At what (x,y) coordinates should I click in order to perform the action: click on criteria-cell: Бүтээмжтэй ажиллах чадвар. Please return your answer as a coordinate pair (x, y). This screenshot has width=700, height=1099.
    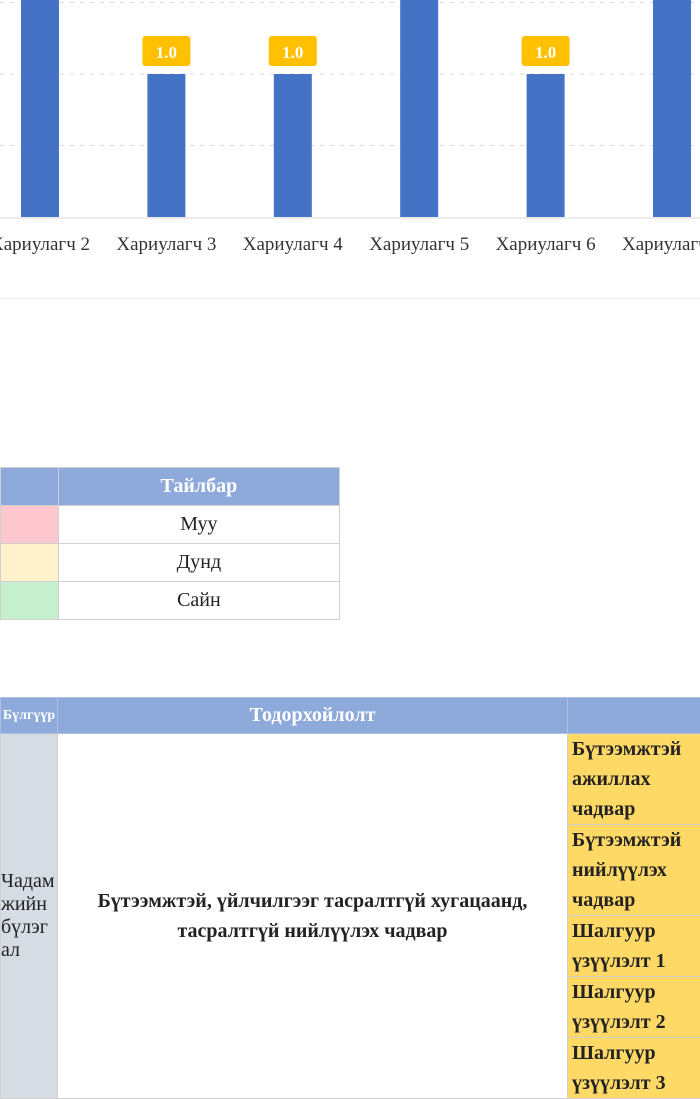
    Looking at the image, I should click on (634, 779).